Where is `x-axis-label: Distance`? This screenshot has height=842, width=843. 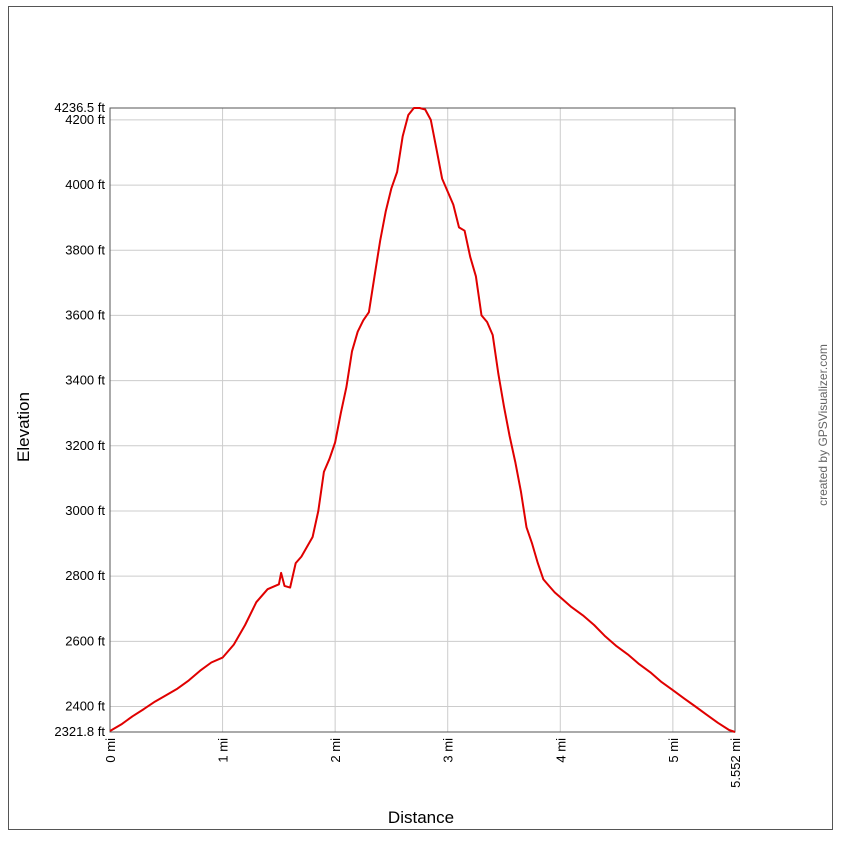 x-axis-label: Distance is located at coordinates (421, 817).